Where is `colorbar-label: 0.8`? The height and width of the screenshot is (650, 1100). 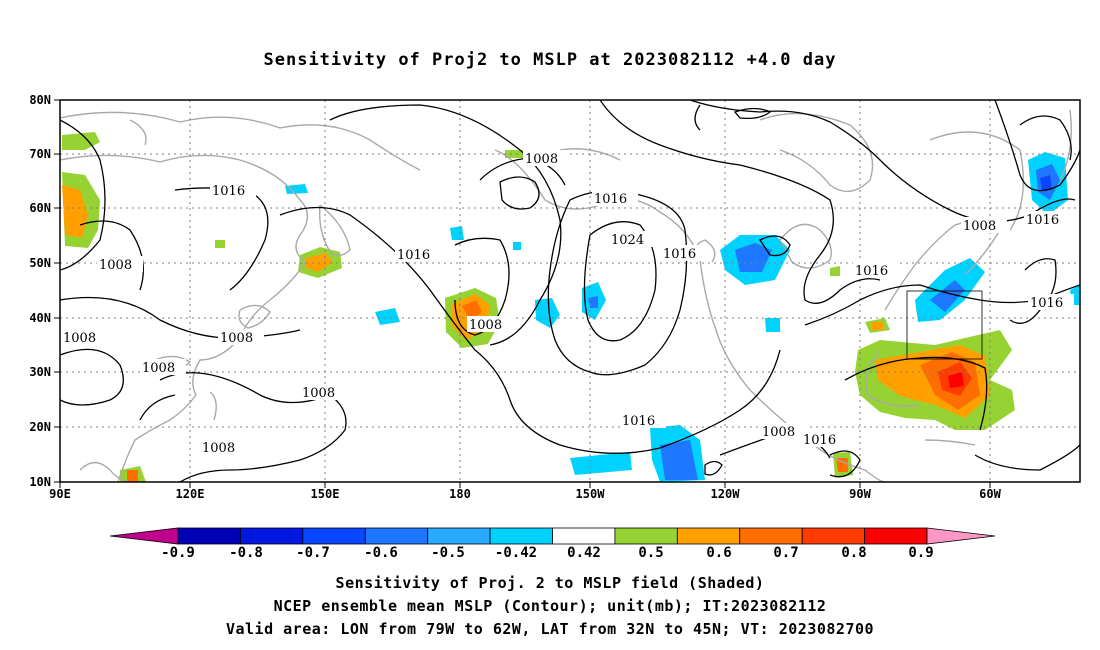 colorbar-label: 0.8 is located at coordinates (853, 553).